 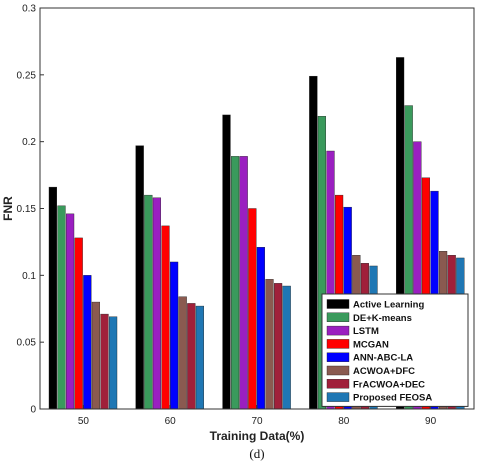 What do you see at coordinates (389, 384) in the screenshot?
I see `legend-label: FrACWOA+DEC` at bounding box center [389, 384].